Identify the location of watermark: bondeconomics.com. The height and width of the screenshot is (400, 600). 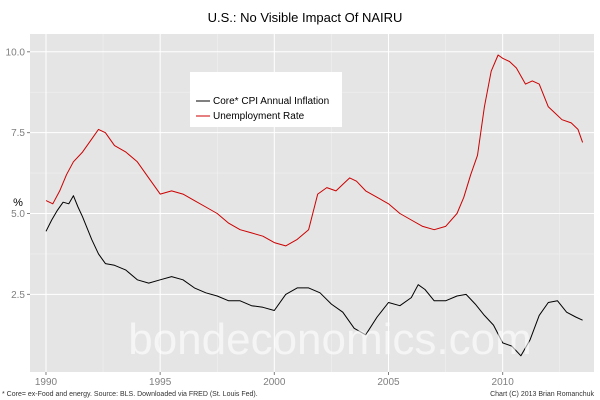
(330, 339).